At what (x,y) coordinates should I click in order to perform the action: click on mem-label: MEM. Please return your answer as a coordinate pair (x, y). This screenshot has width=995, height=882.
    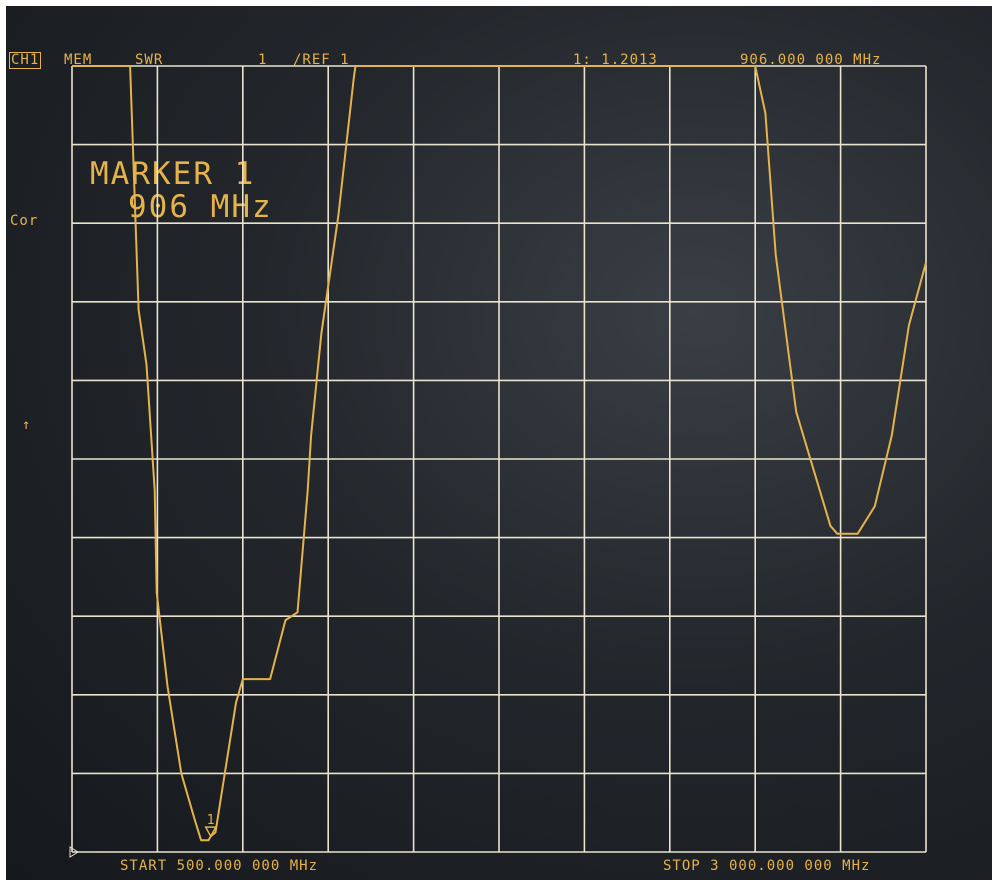
    Looking at the image, I should click on (78, 60).